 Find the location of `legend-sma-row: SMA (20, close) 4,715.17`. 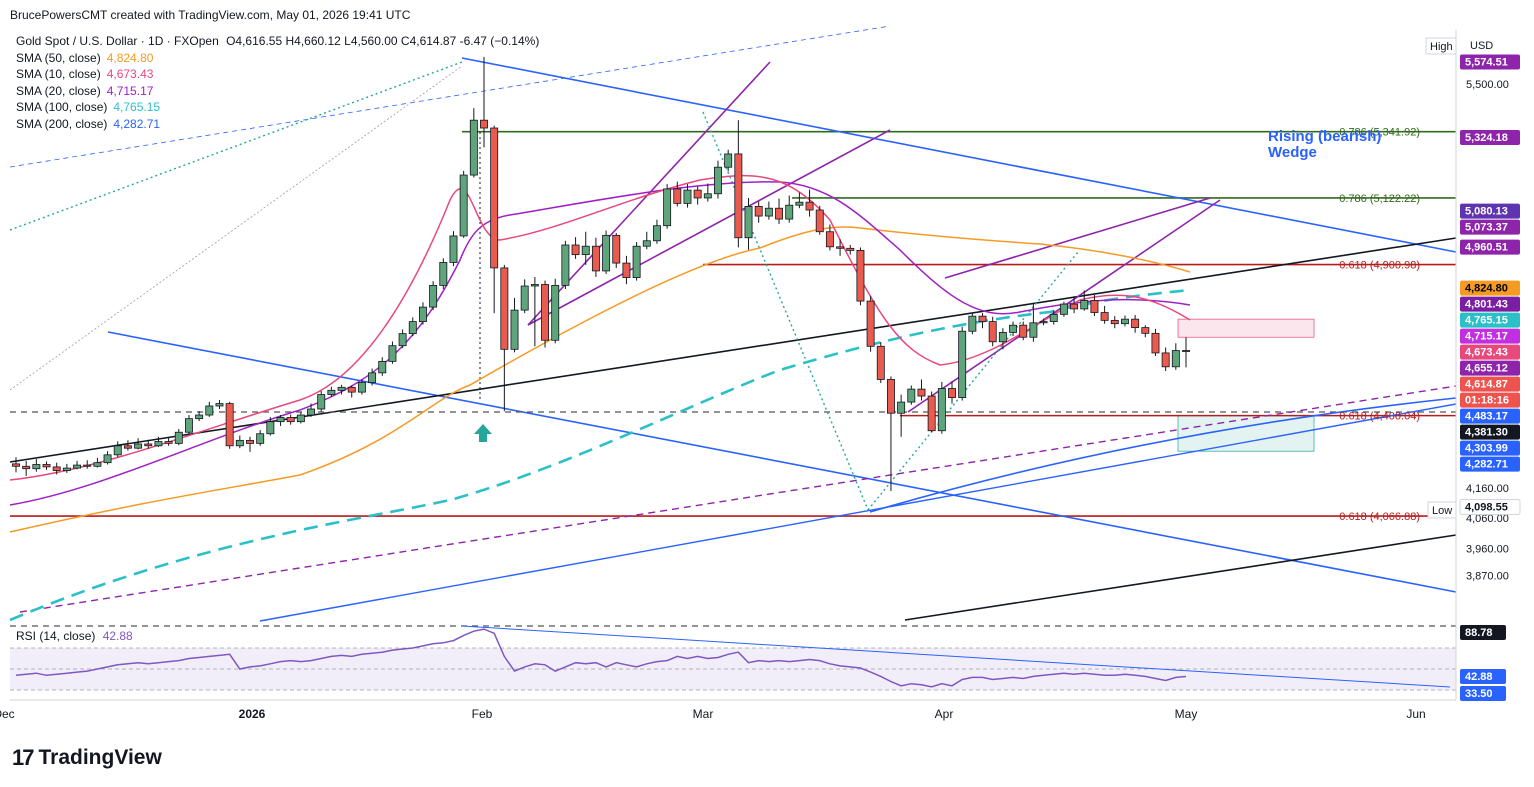

legend-sma-row: SMA (20, close) 4,715.17 is located at coordinates (277, 91).